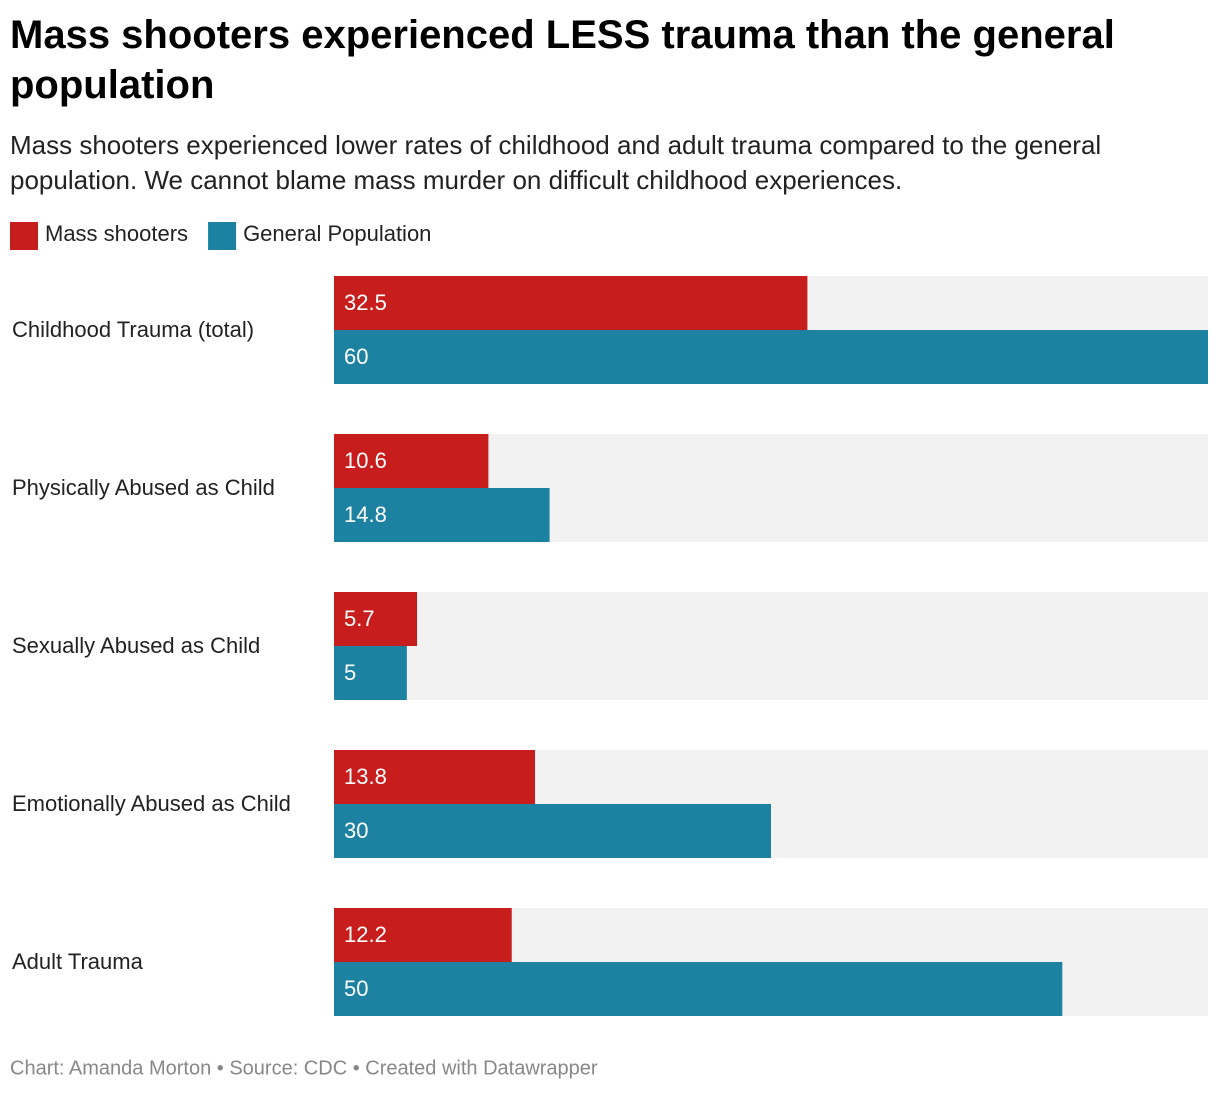  Describe the element at coordinates (359, 618) in the screenshot. I see `value-label: 5.7` at that location.